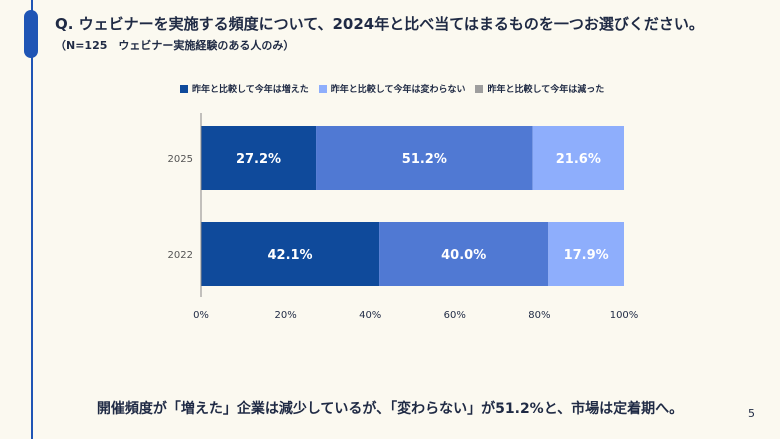  I want to click on category-label-2025: 2025, so click(180, 159).